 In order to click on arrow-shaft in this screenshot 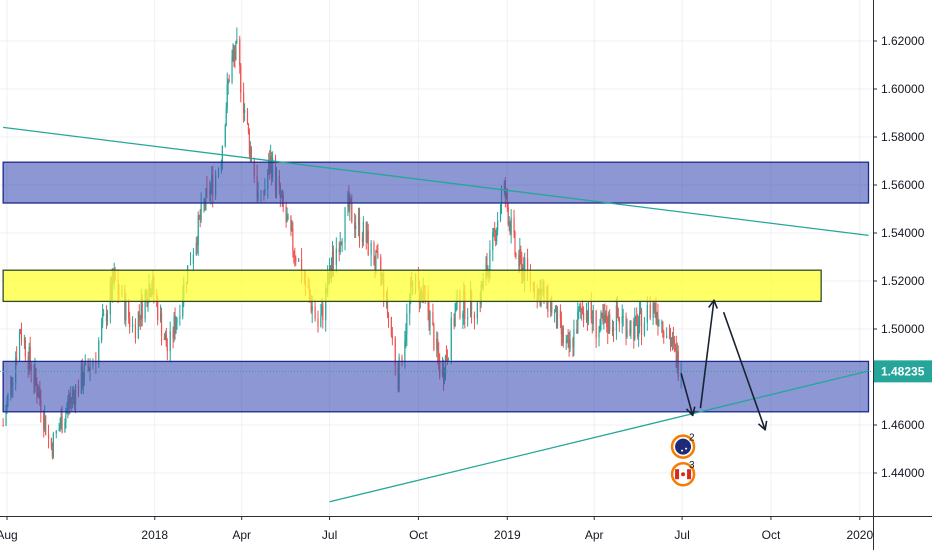, I will do `click(707, 354)`.